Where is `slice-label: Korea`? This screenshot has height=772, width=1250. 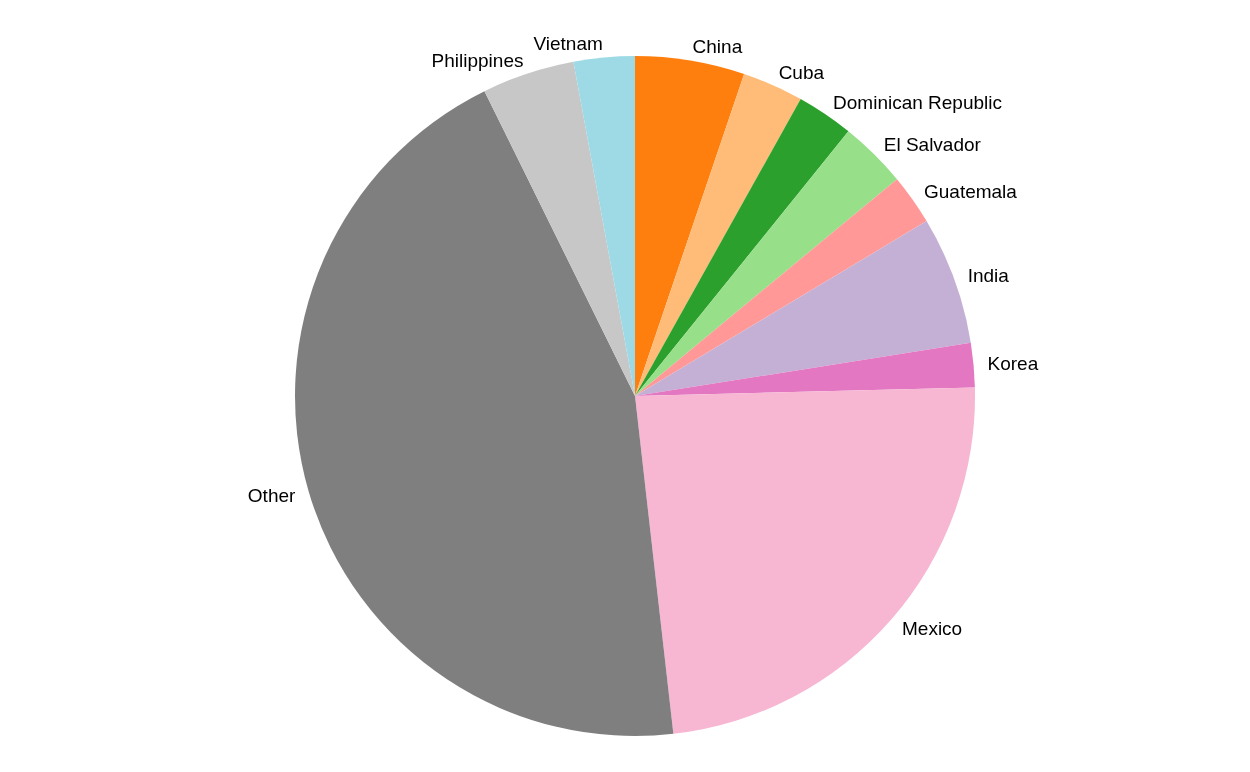
slice-label: Korea is located at coordinates (1013, 364).